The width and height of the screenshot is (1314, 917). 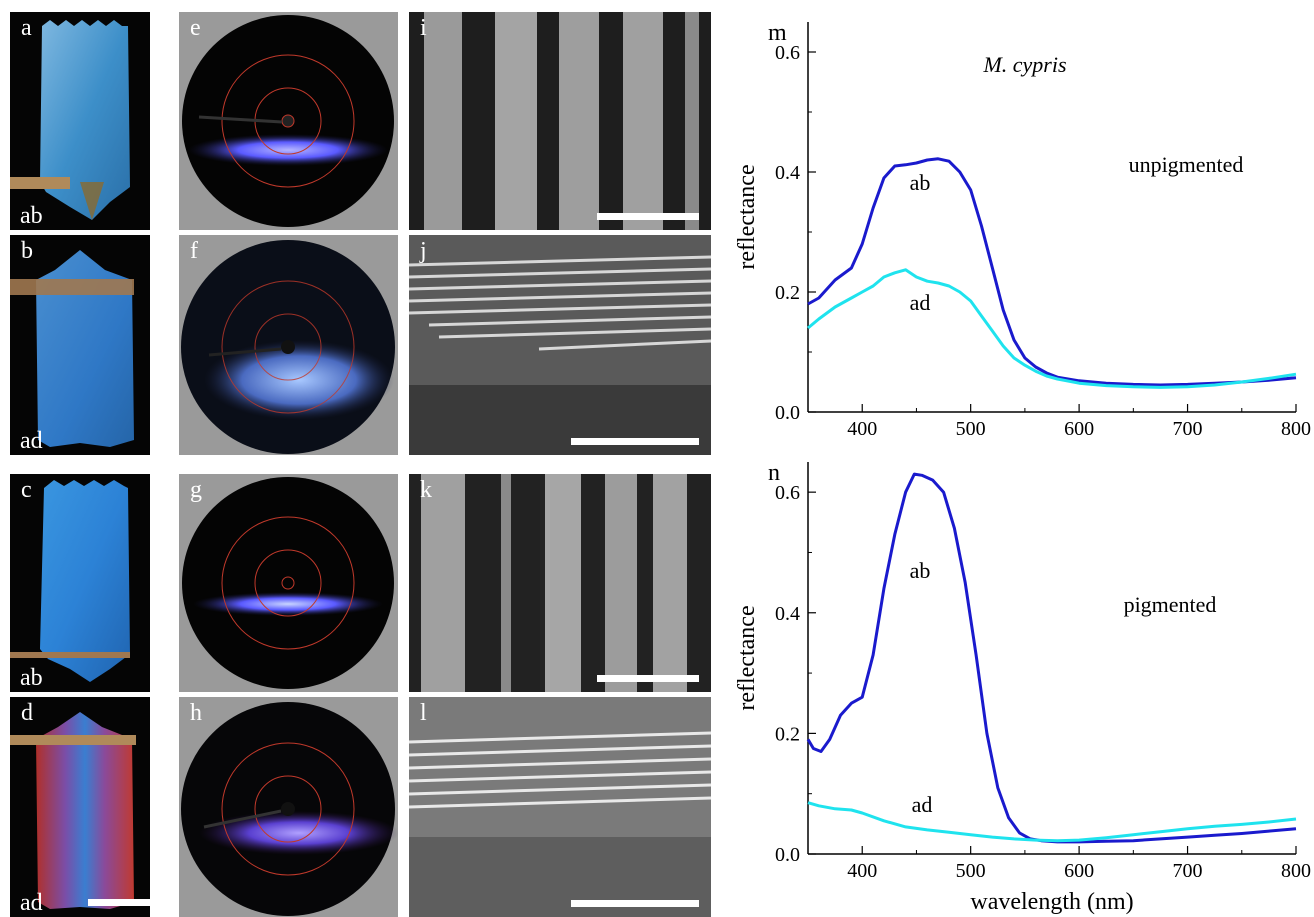 I want to click on photo-panel-c: c ab, so click(x=80, y=583).